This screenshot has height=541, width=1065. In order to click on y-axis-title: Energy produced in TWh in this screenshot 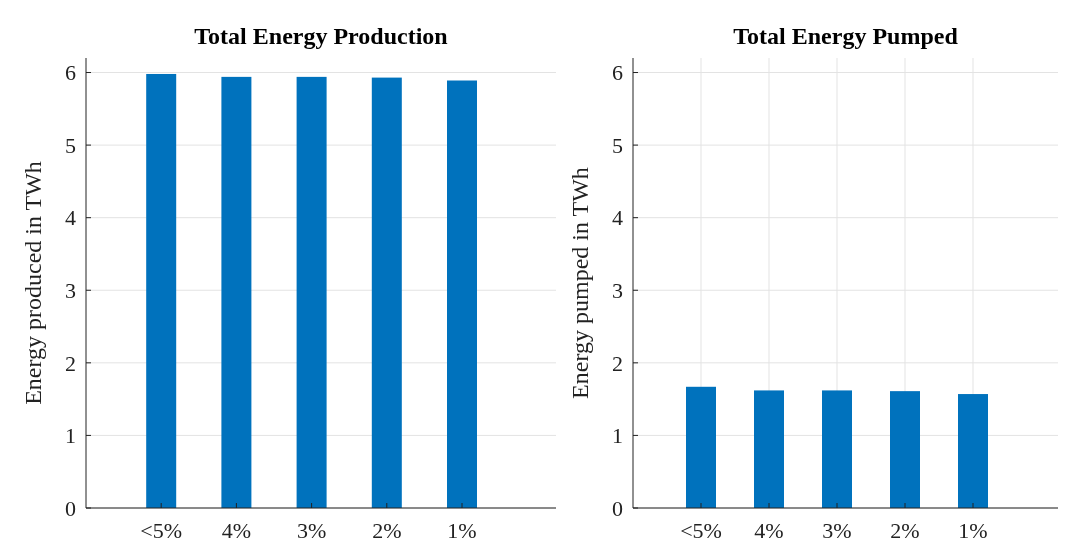, I will do `click(33, 283)`.